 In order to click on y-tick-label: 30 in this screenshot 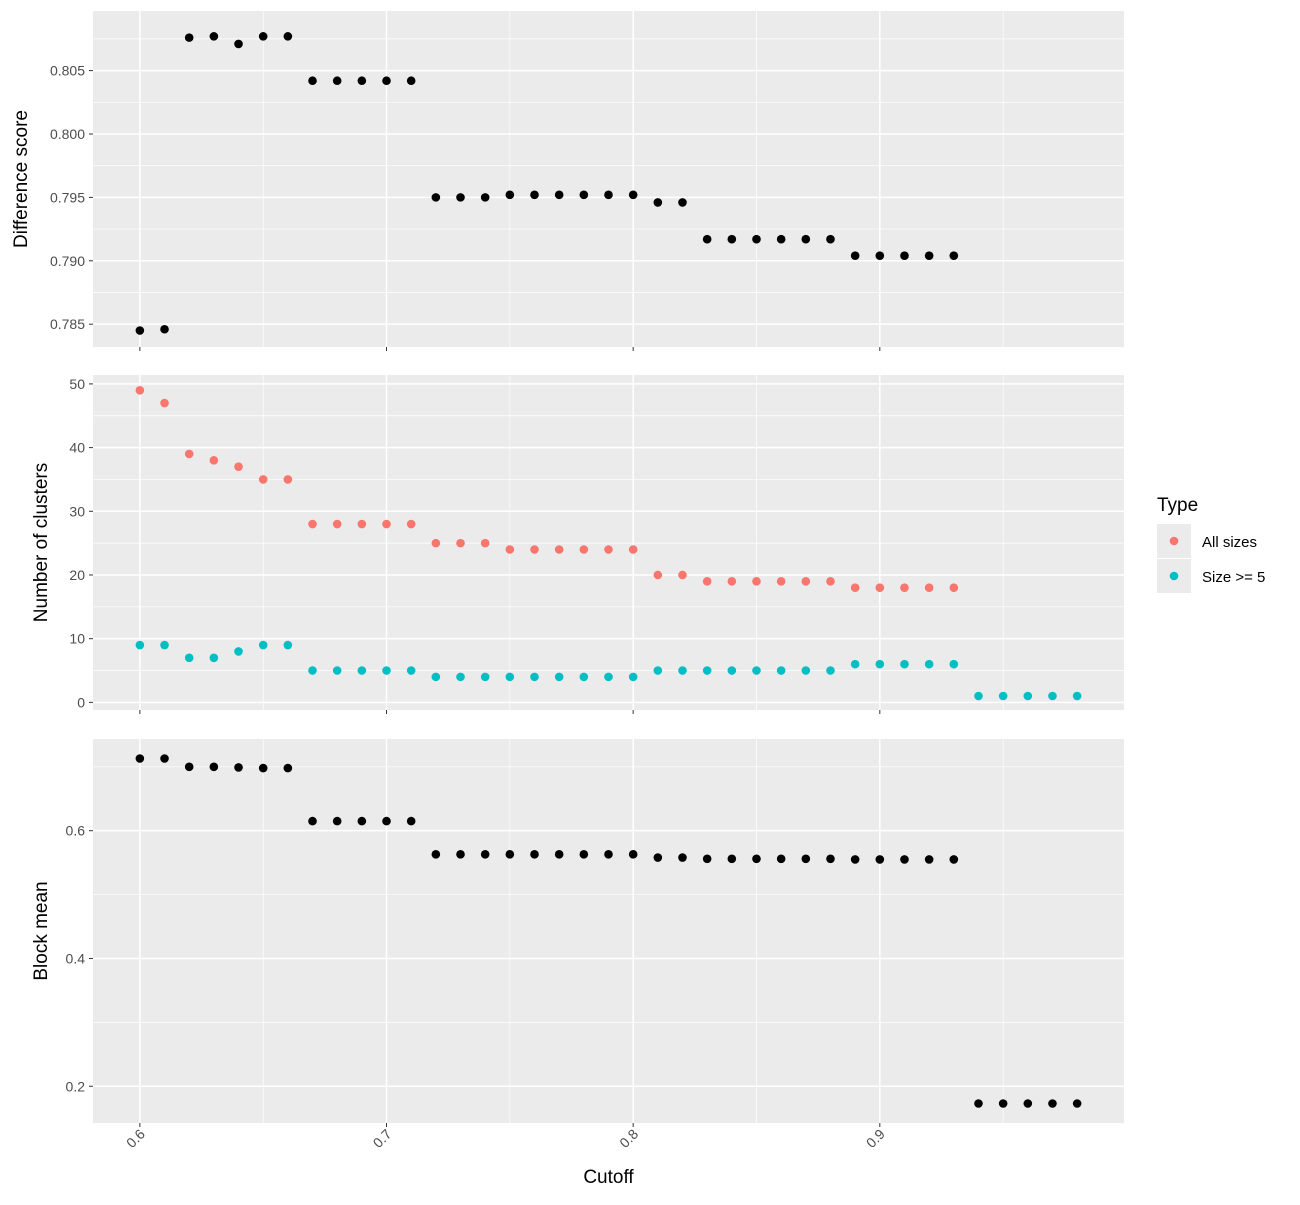, I will do `click(77, 511)`.